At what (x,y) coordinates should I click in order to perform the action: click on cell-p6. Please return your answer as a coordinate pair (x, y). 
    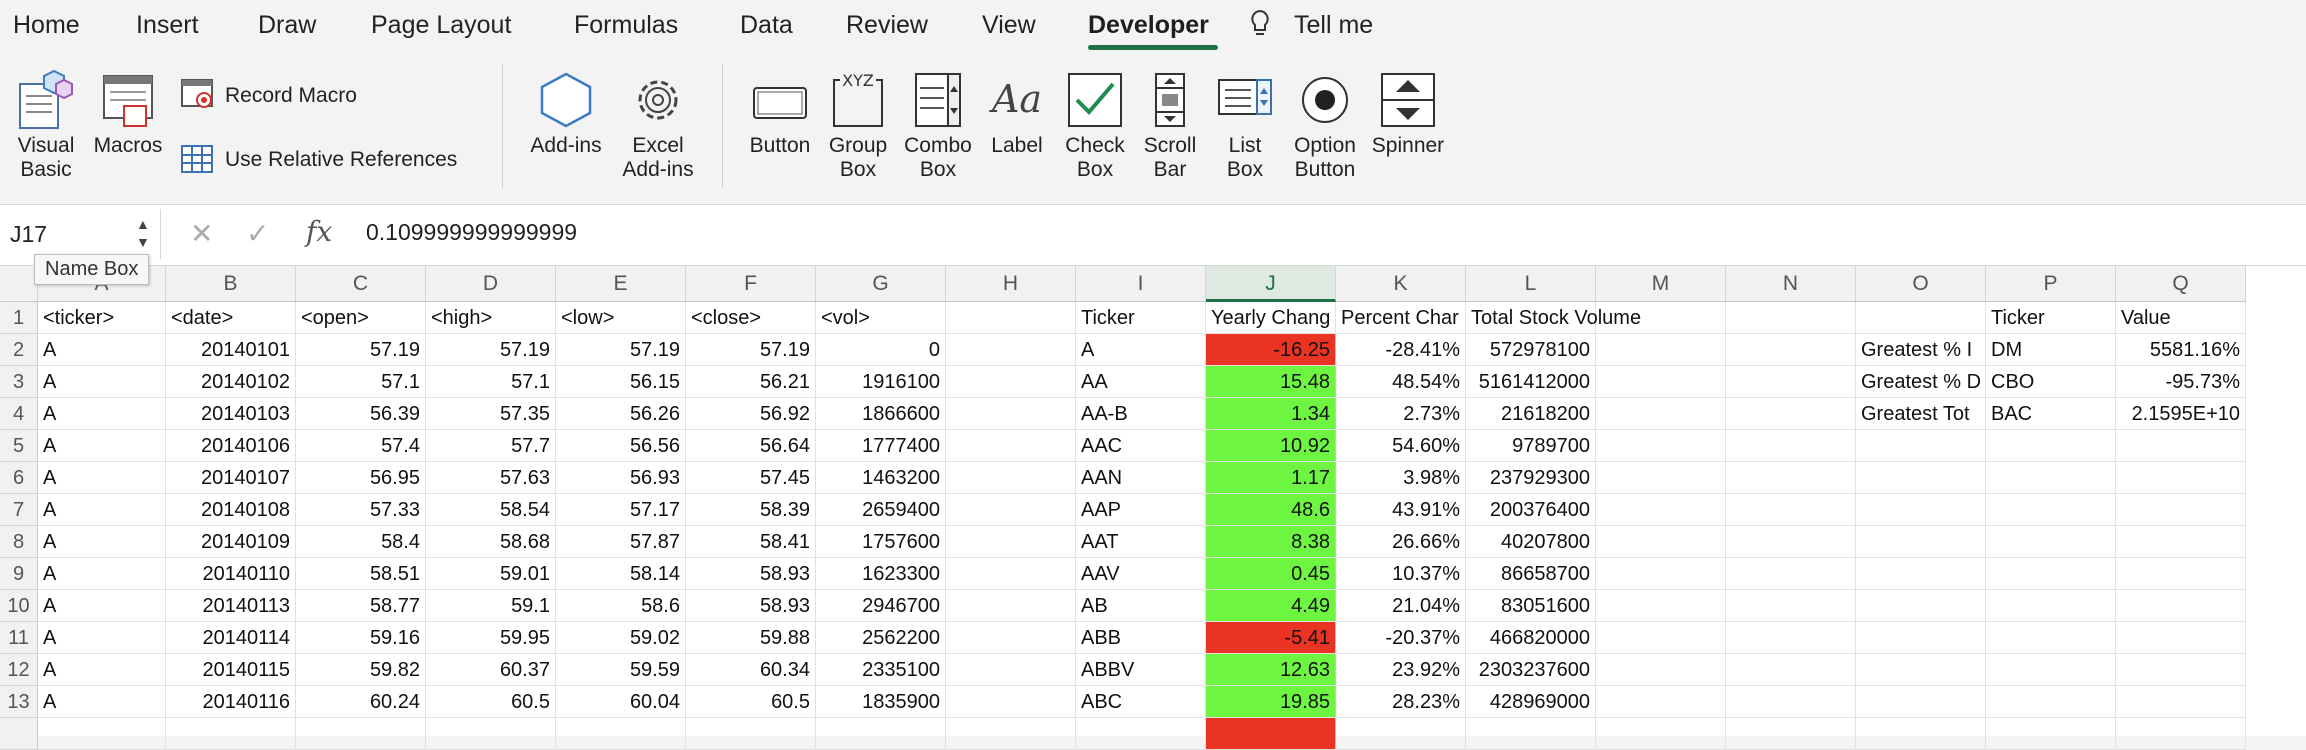
    Looking at the image, I should click on (2051, 478).